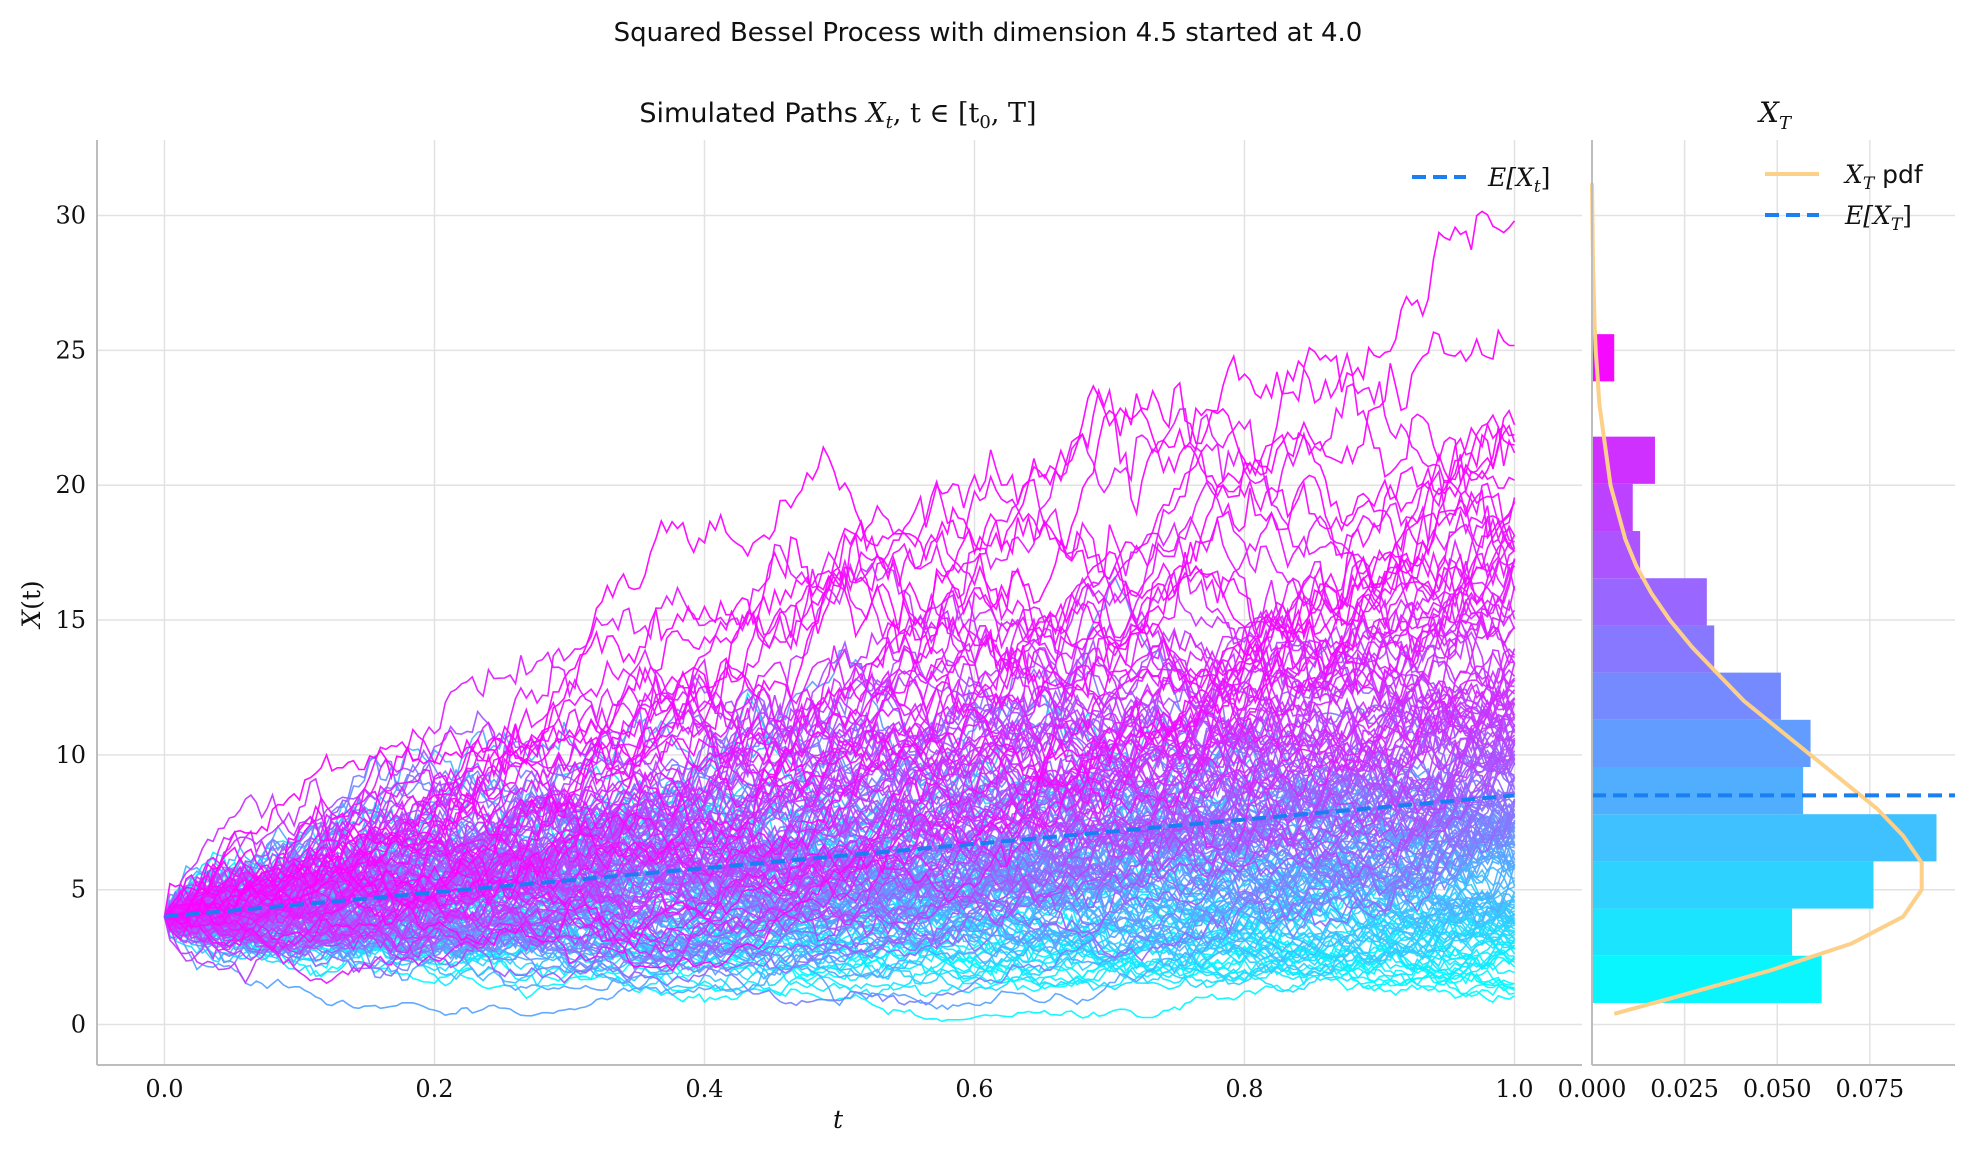 The width and height of the screenshot is (1976, 1154). Describe the element at coordinates (1868, 215) in the screenshot. I see `mean-legend-label-main: E[X` at that location.